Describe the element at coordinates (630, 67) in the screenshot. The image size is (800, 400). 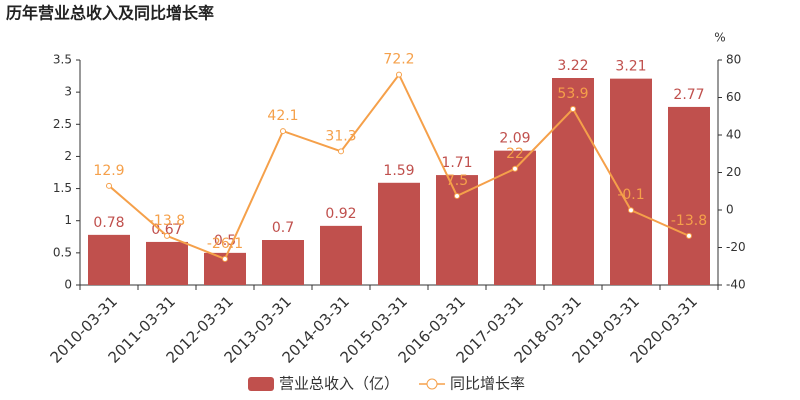
I see `bar-value-label: 3.21` at that location.